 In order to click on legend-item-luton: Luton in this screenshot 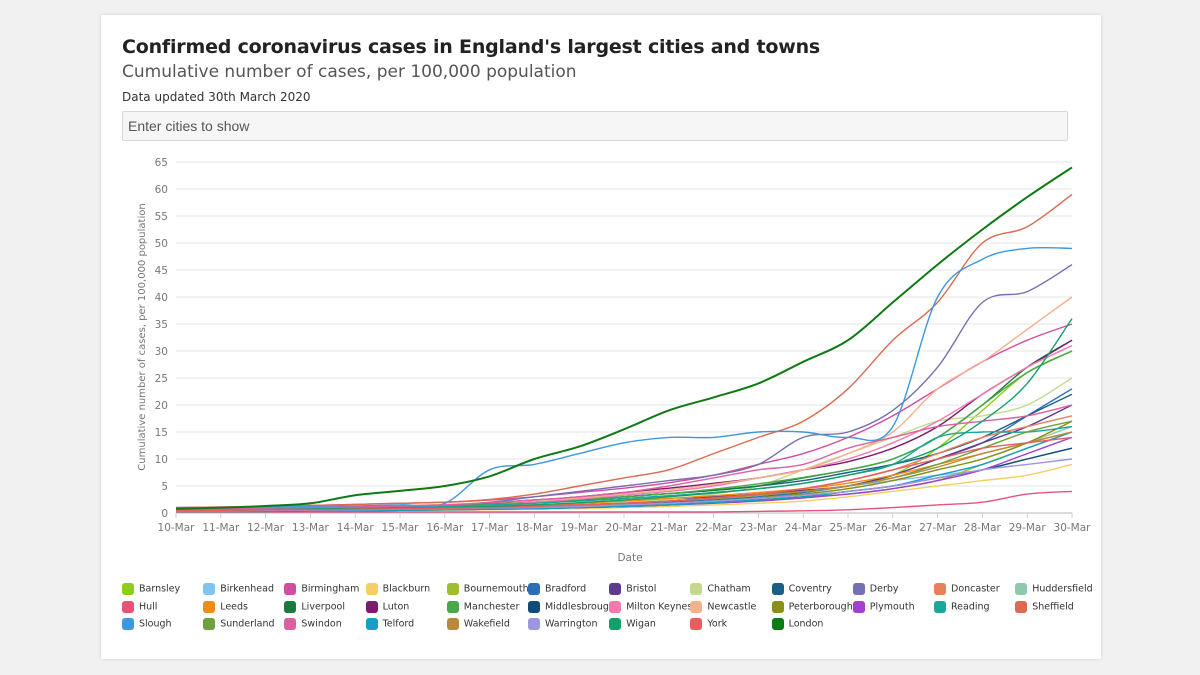, I will do `click(387, 607)`.